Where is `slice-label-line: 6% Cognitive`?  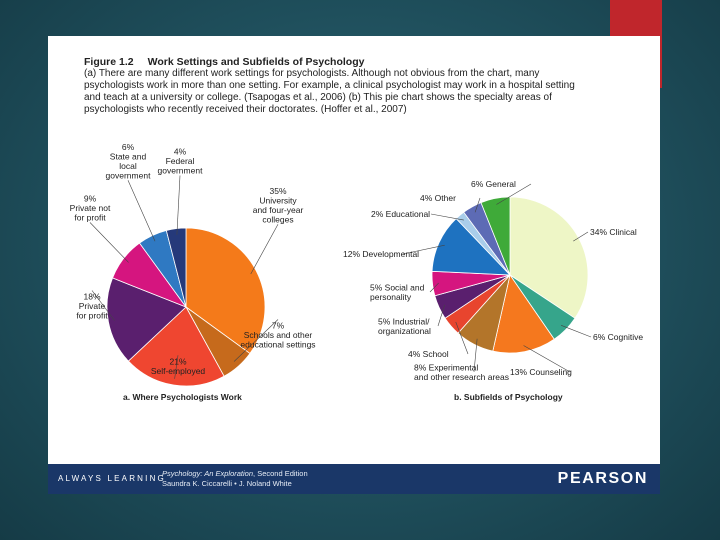 slice-label-line: 6% Cognitive is located at coordinates (618, 337).